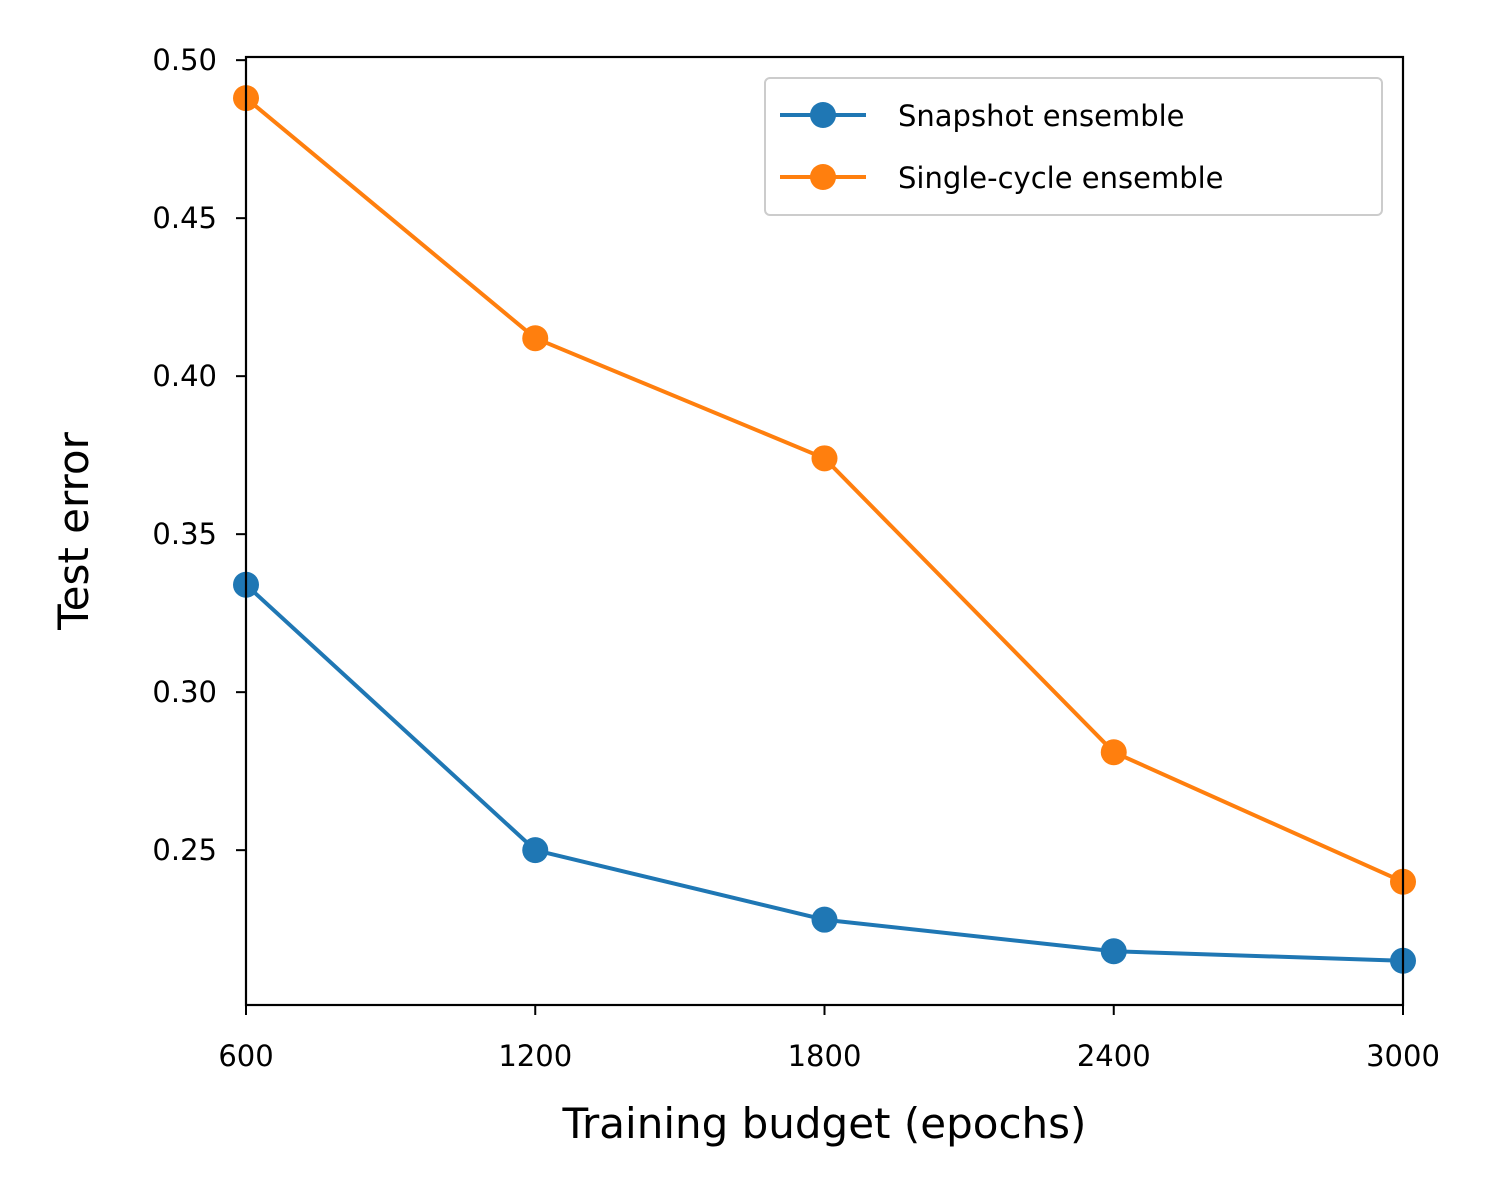 The width and height of the screenshot is (1500, 1200). Describe the element at coordinates (245, 1056) in the screenshot. I see `x-tick-label: 600` at that location.